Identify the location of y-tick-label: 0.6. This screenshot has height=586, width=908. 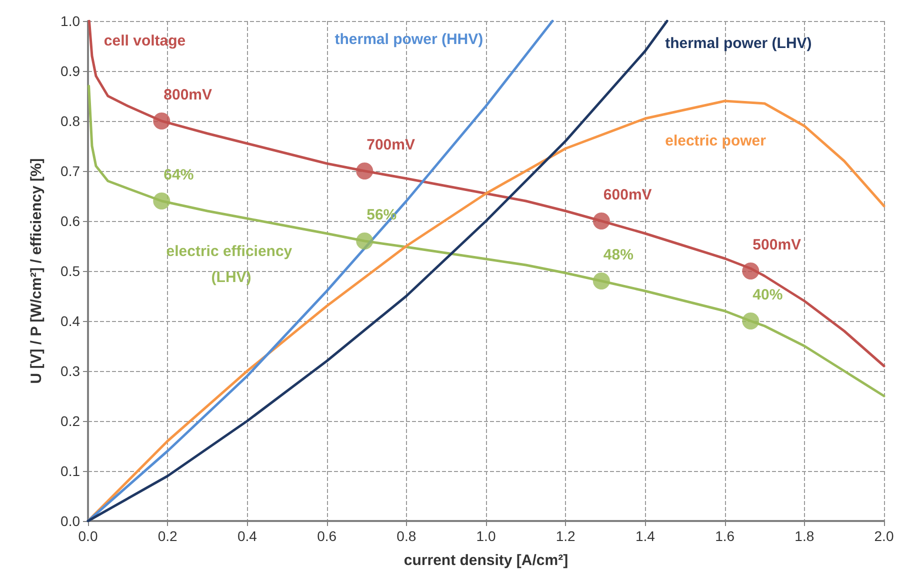
(70, 221).